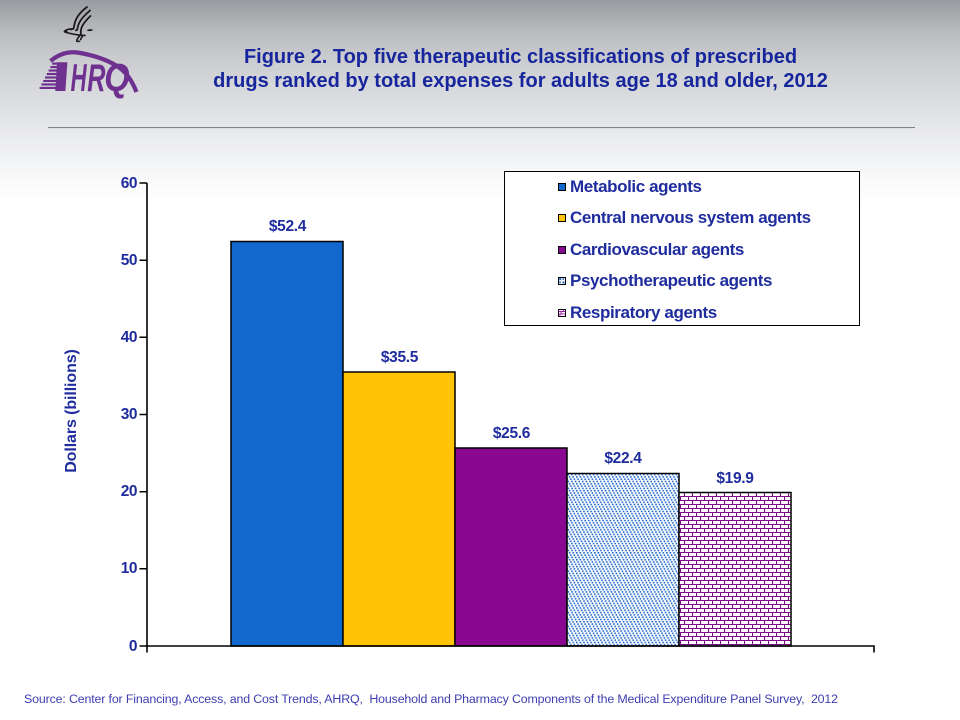 The image size is (960, 720). What do you see at coordinates (116, 77) in the screenshot?
I see `svg-text: Q` at bounding box center [116, 77].